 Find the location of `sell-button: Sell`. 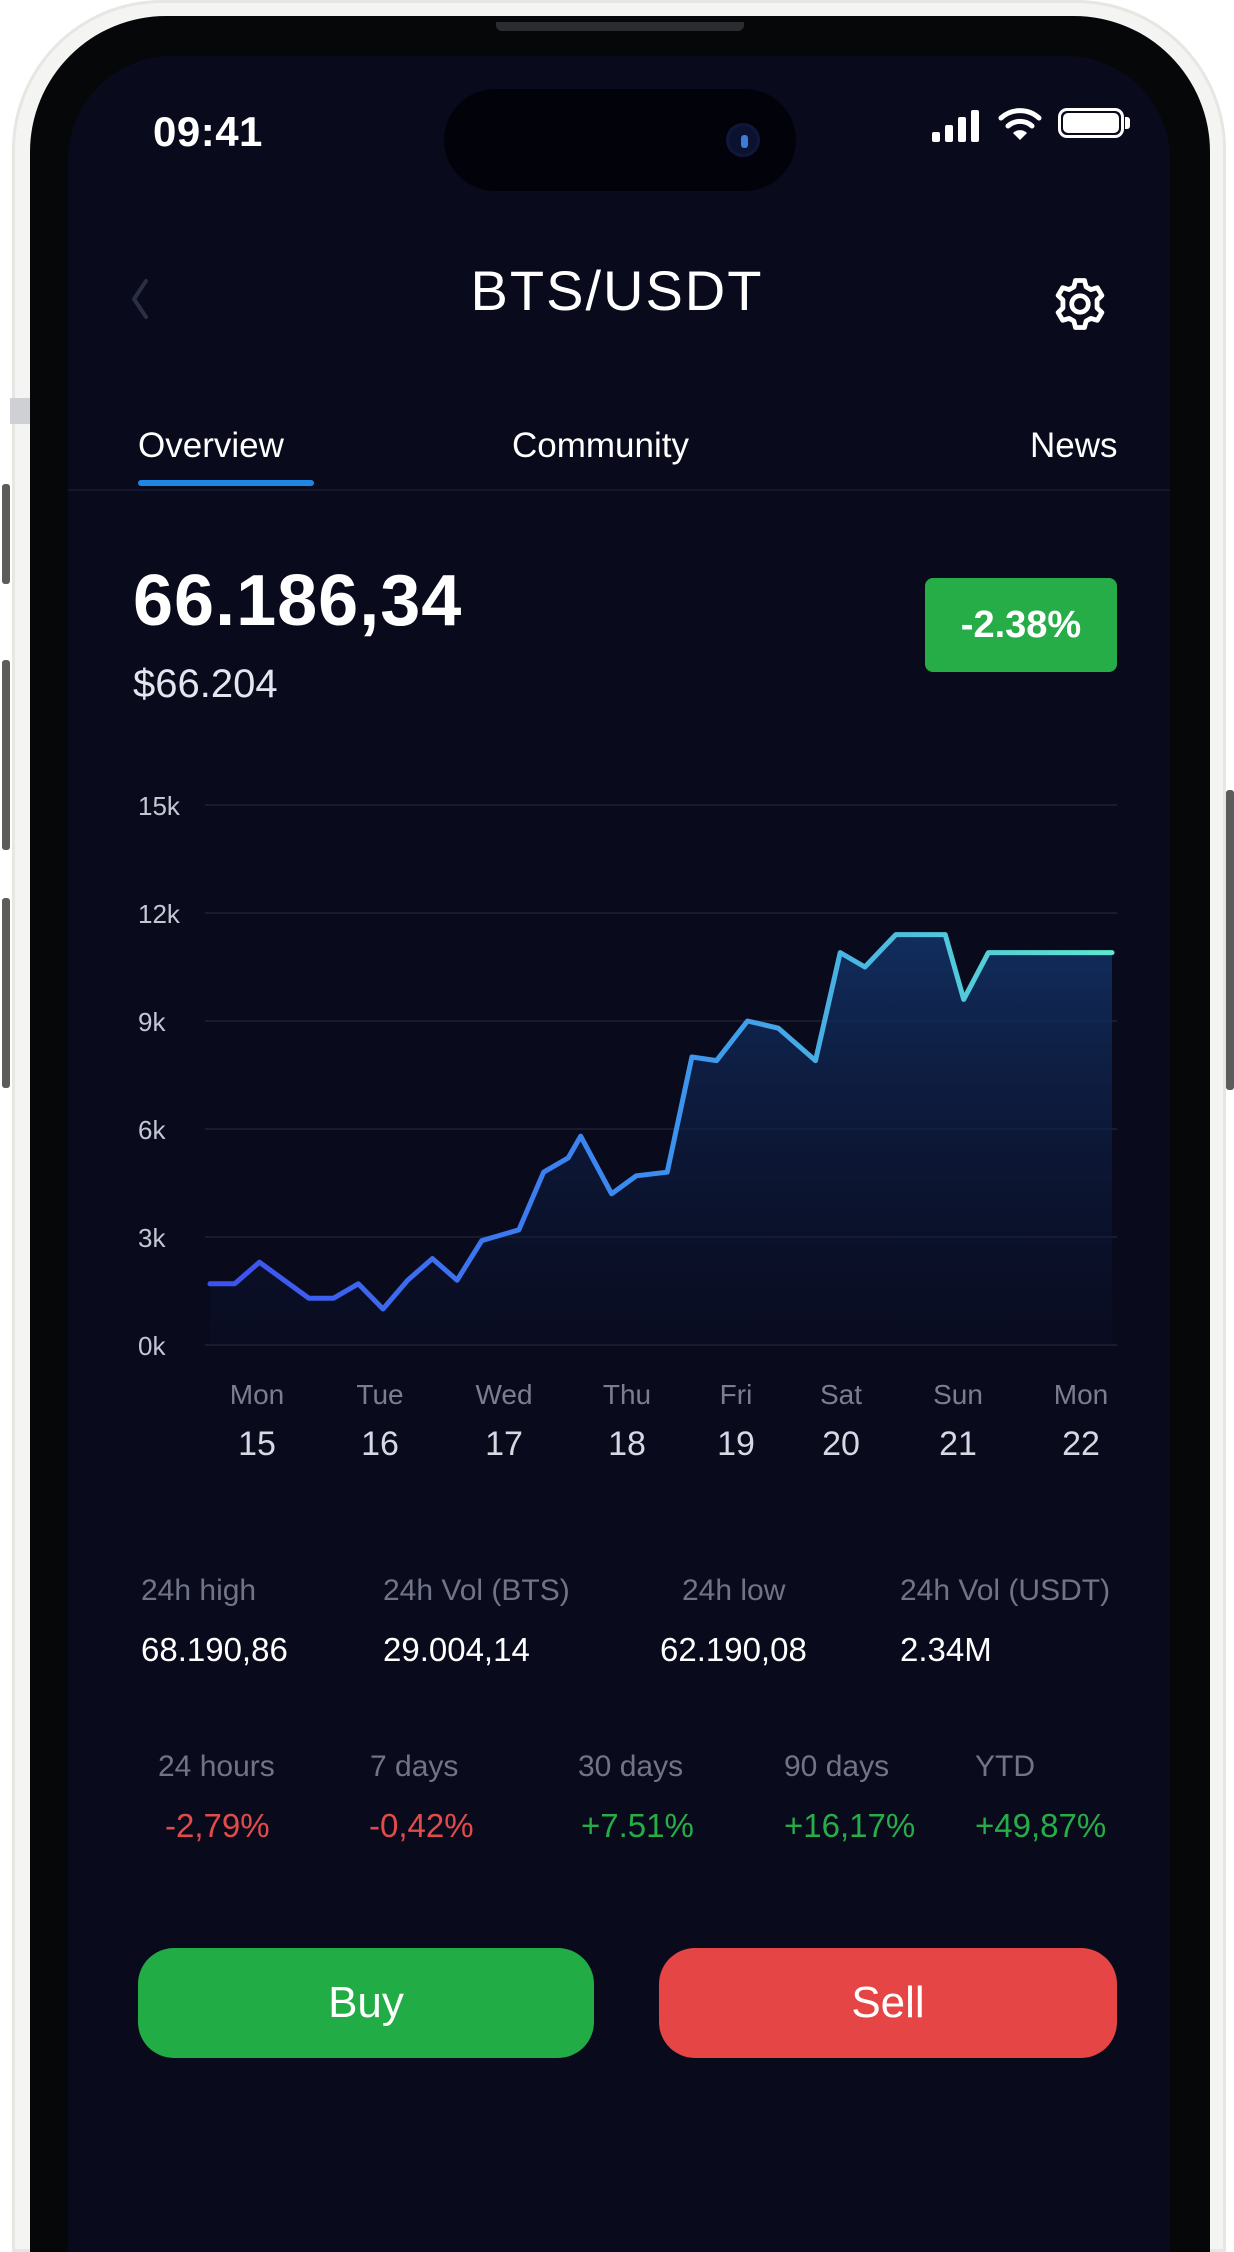

sell-button: Sell is located at coordinates (888, 2003).